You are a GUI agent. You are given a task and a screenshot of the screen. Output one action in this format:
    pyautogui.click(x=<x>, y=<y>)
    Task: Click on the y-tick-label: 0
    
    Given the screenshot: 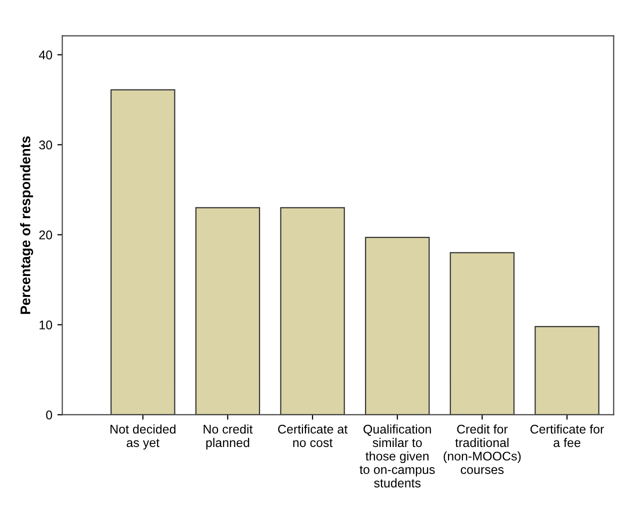 What is the action you would take?
    pyautogui.click(x=49, y=415)
    